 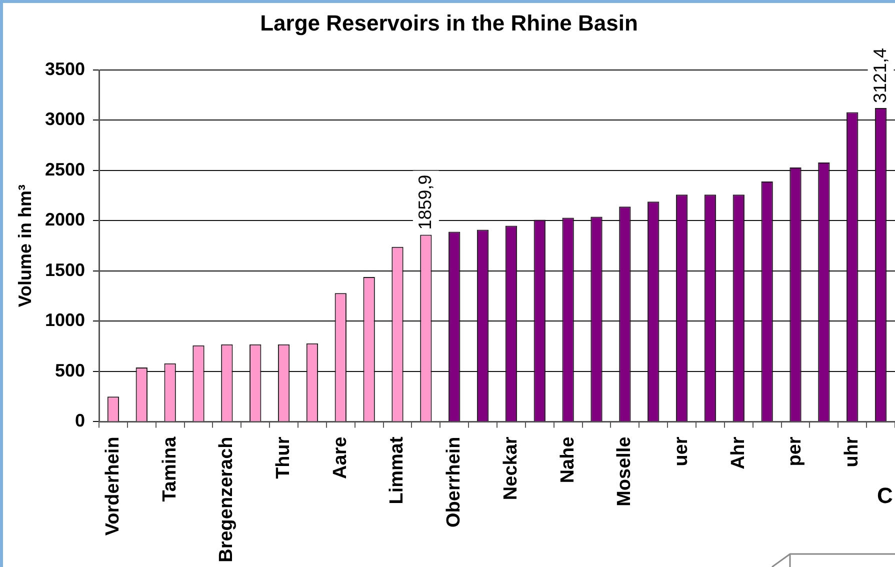 I want to click on x-tick-label: Moselle, so click(x=625, y=471).